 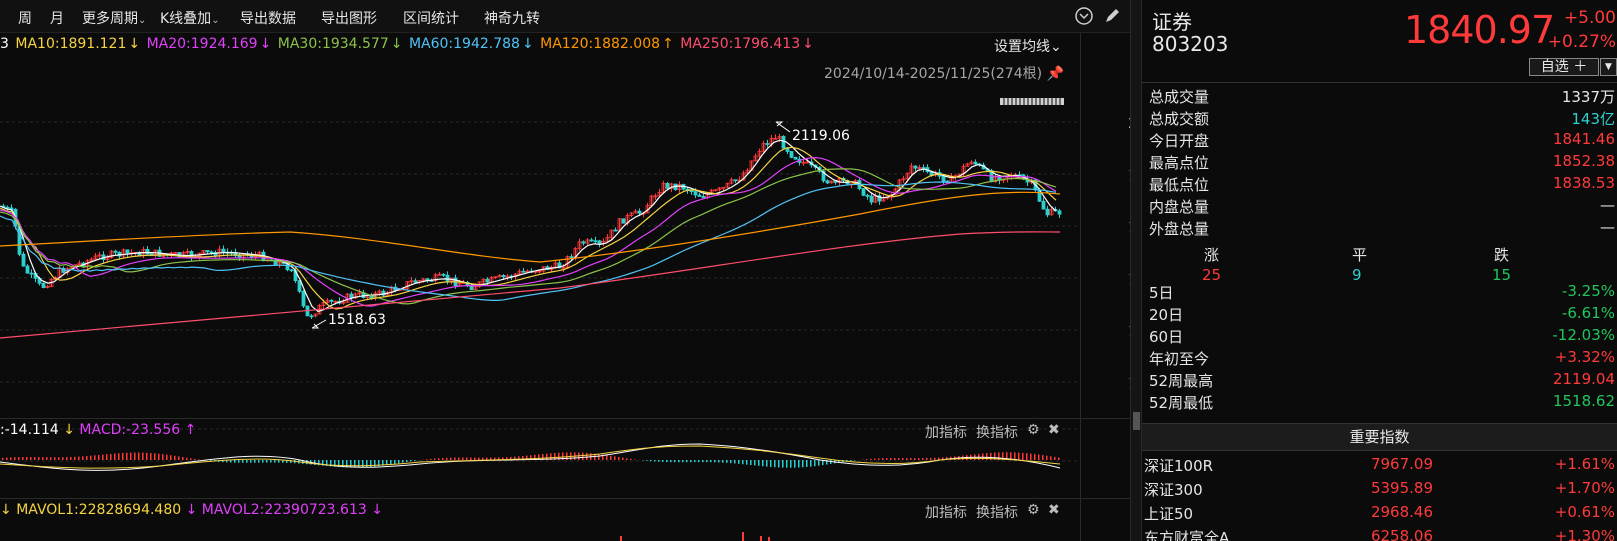 I want to click on down-count: 15, so click(x=1502, y=275).